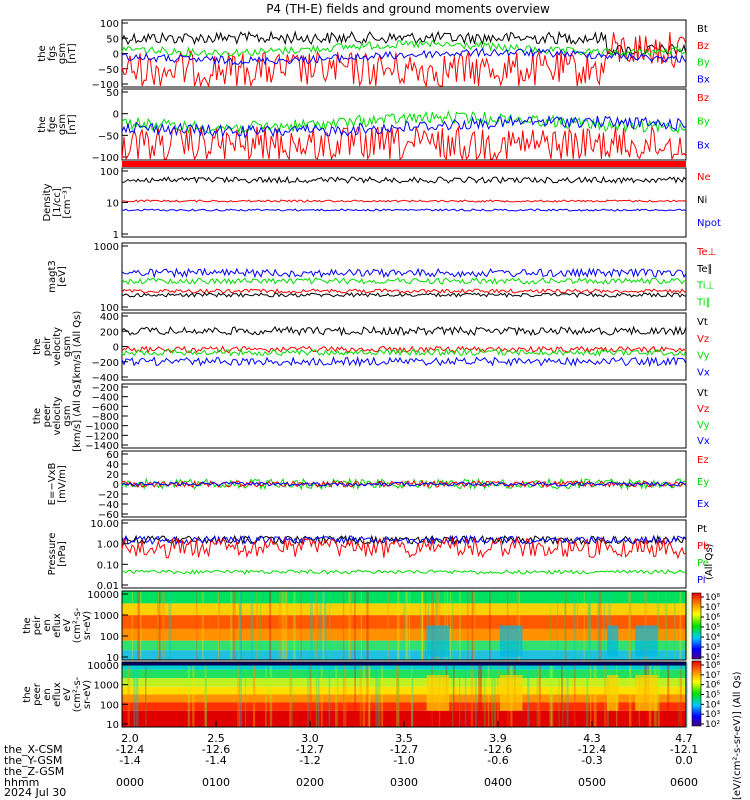  What do you see at coordinates (310, 782) in the screenshot?
I see `x-row-value: 0200` at bounding box center [310, 782].